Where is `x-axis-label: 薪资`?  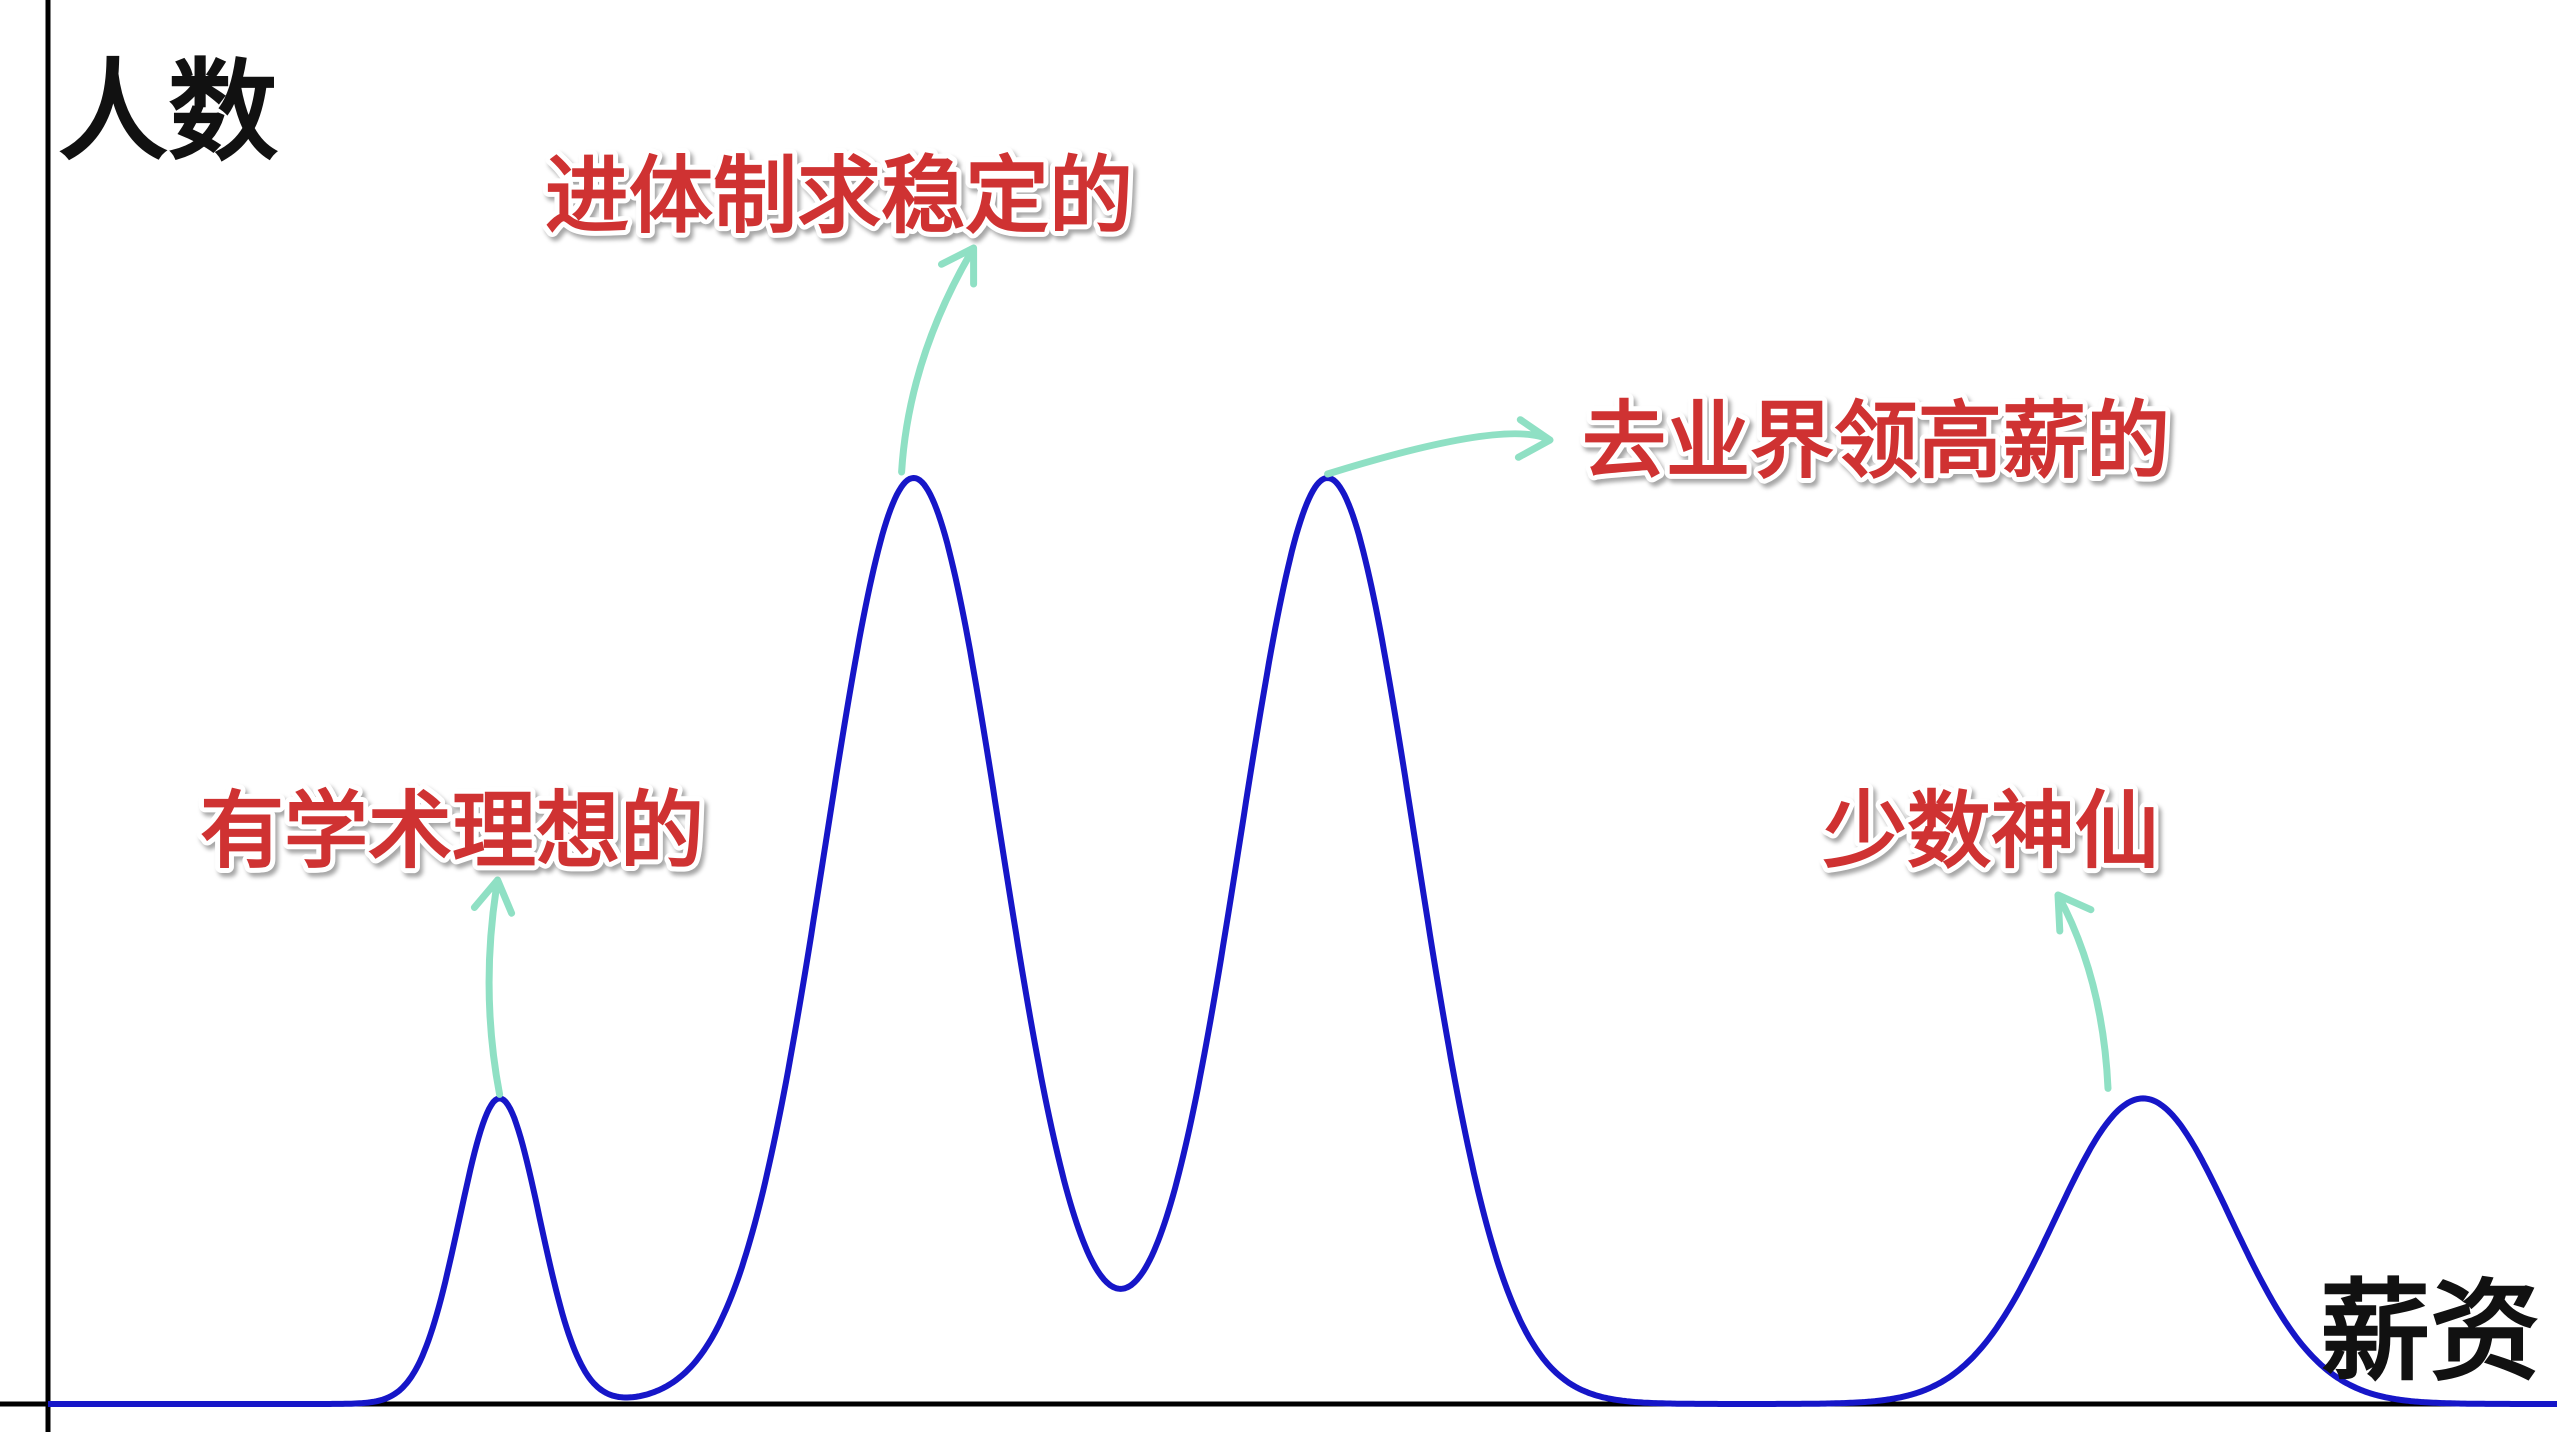 x-axis-label: 薪资 is located at coordinates (2430, 1332).